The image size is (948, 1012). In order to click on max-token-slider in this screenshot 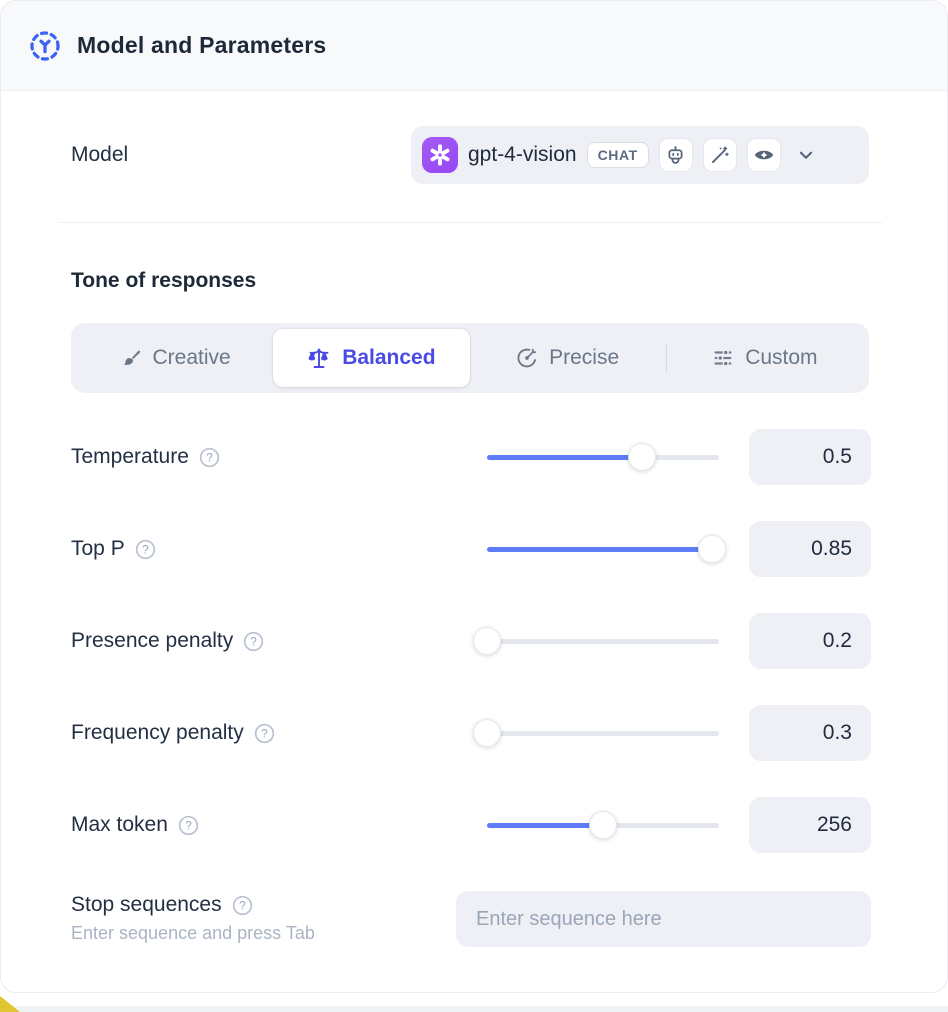, I will do `click(603, 825)`.